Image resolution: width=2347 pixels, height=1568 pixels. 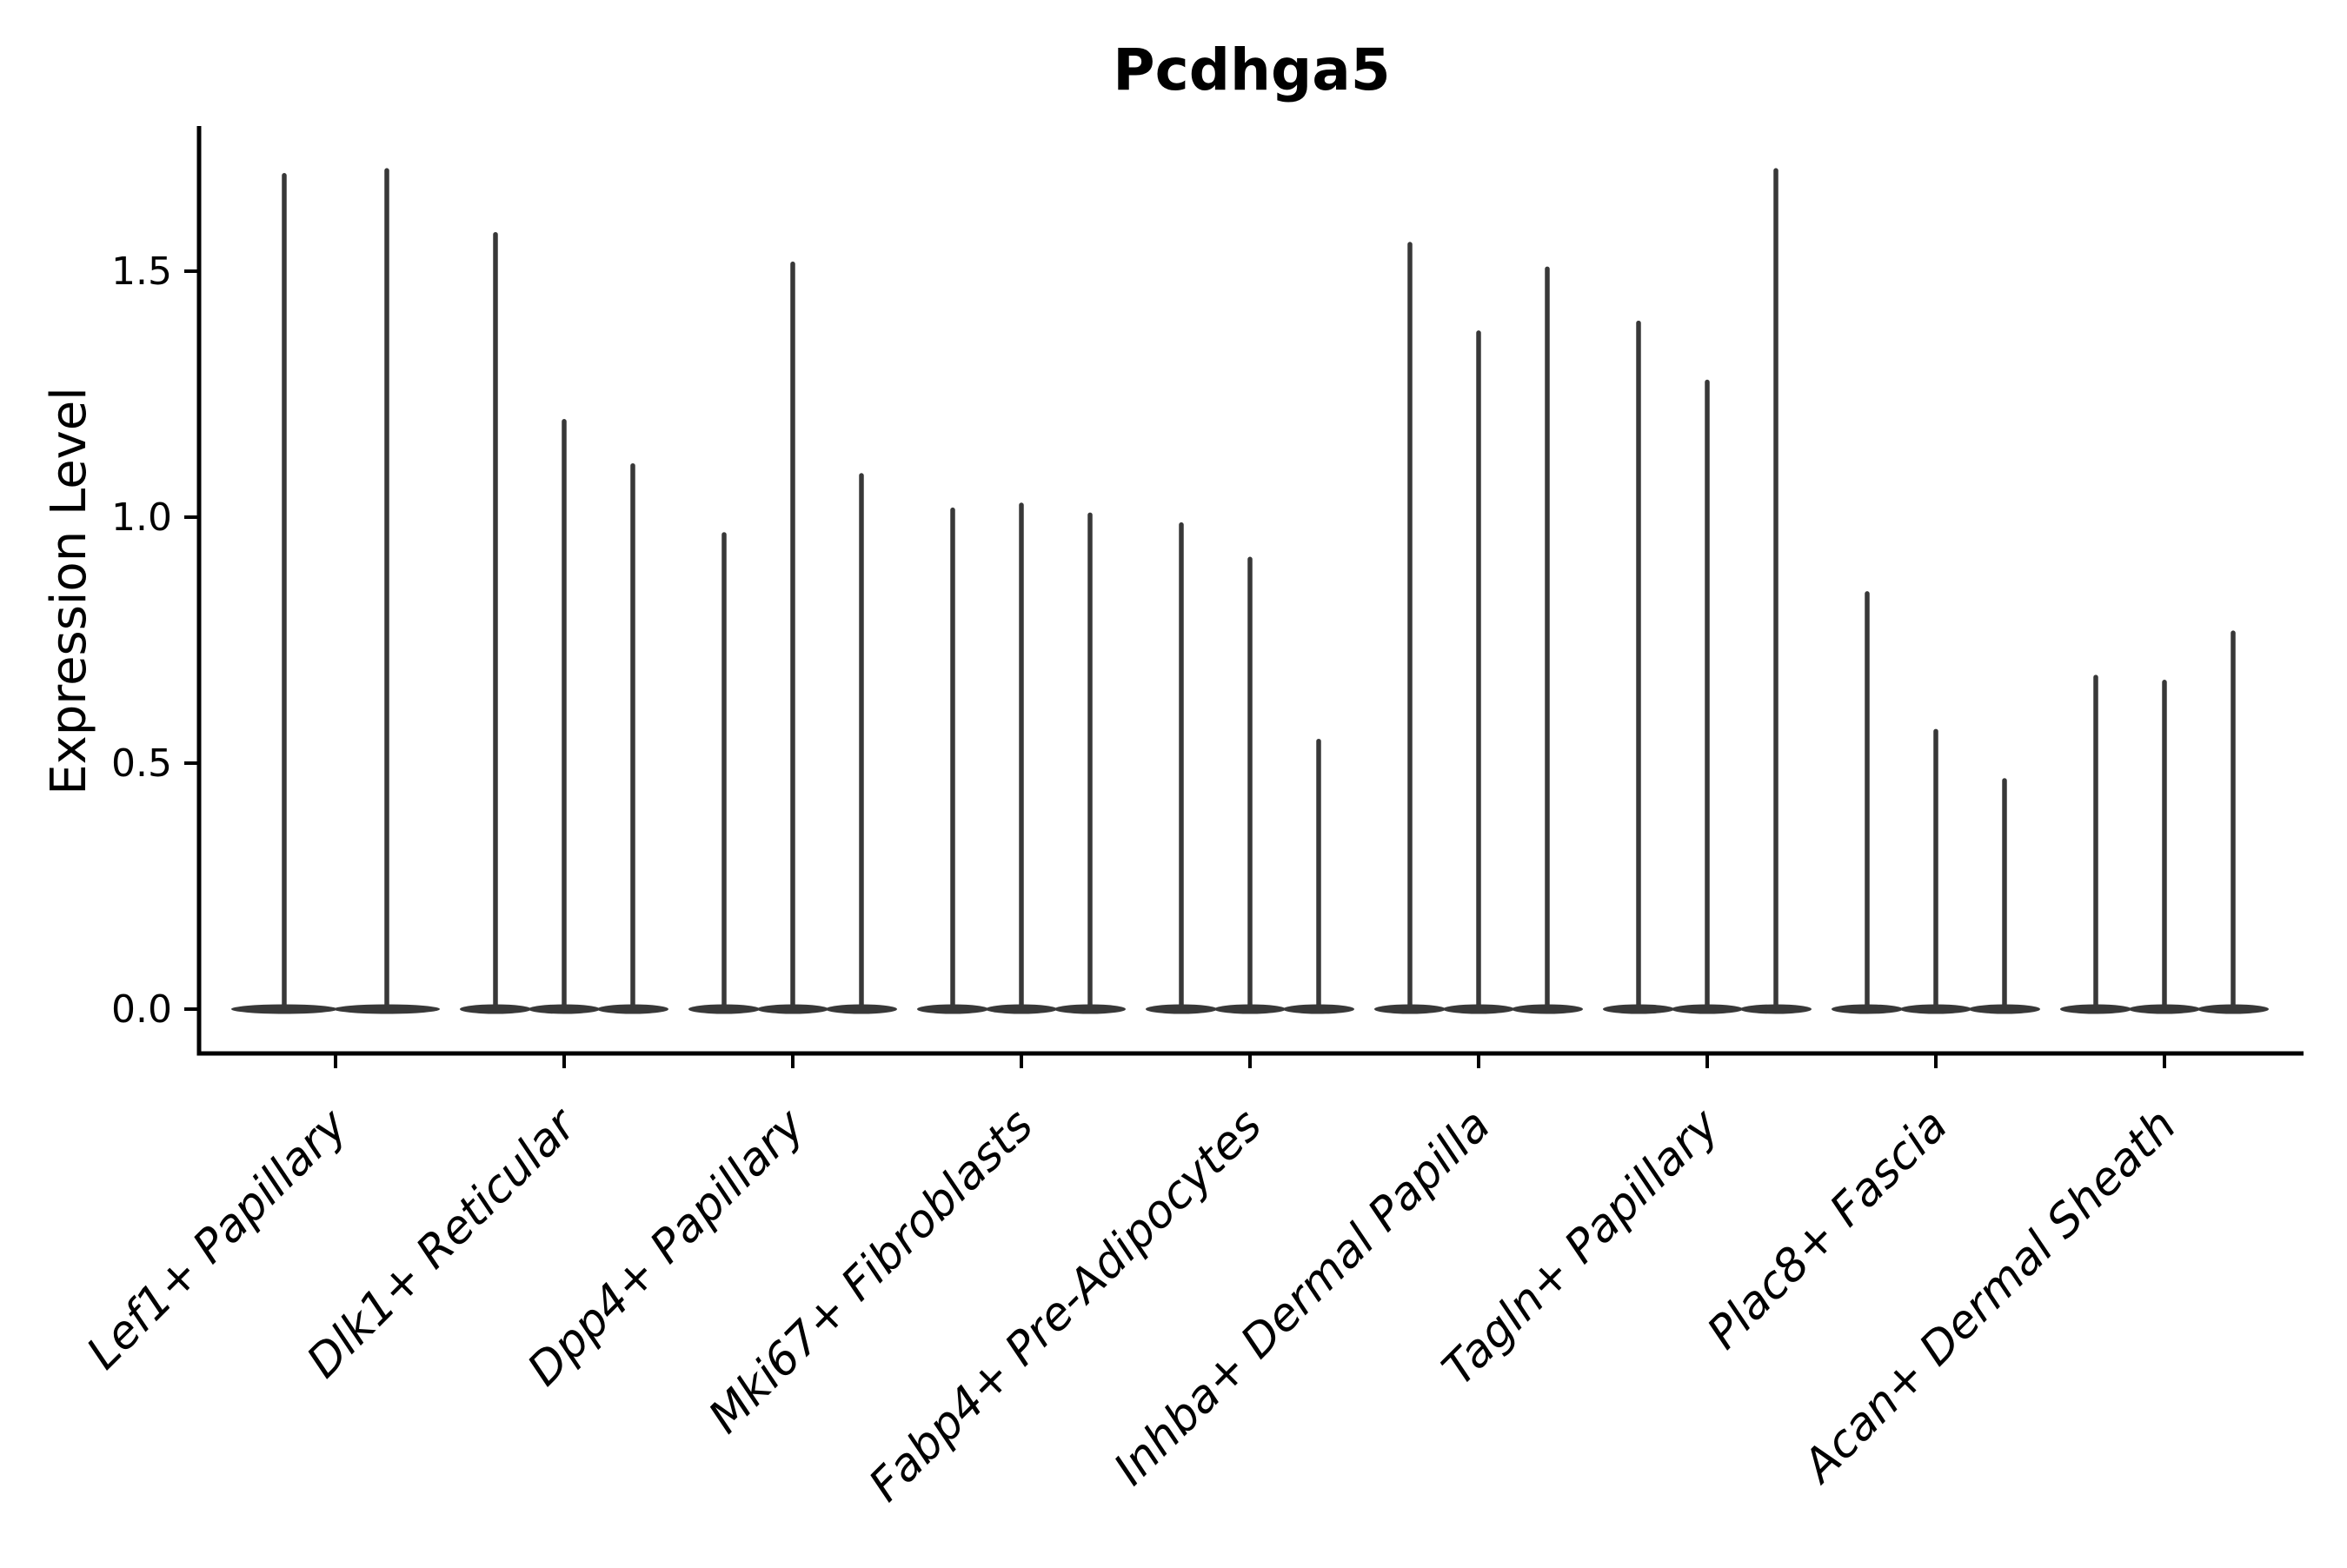 I want to click on y-tick-label: 0.0, so click(x=141, y=1009).